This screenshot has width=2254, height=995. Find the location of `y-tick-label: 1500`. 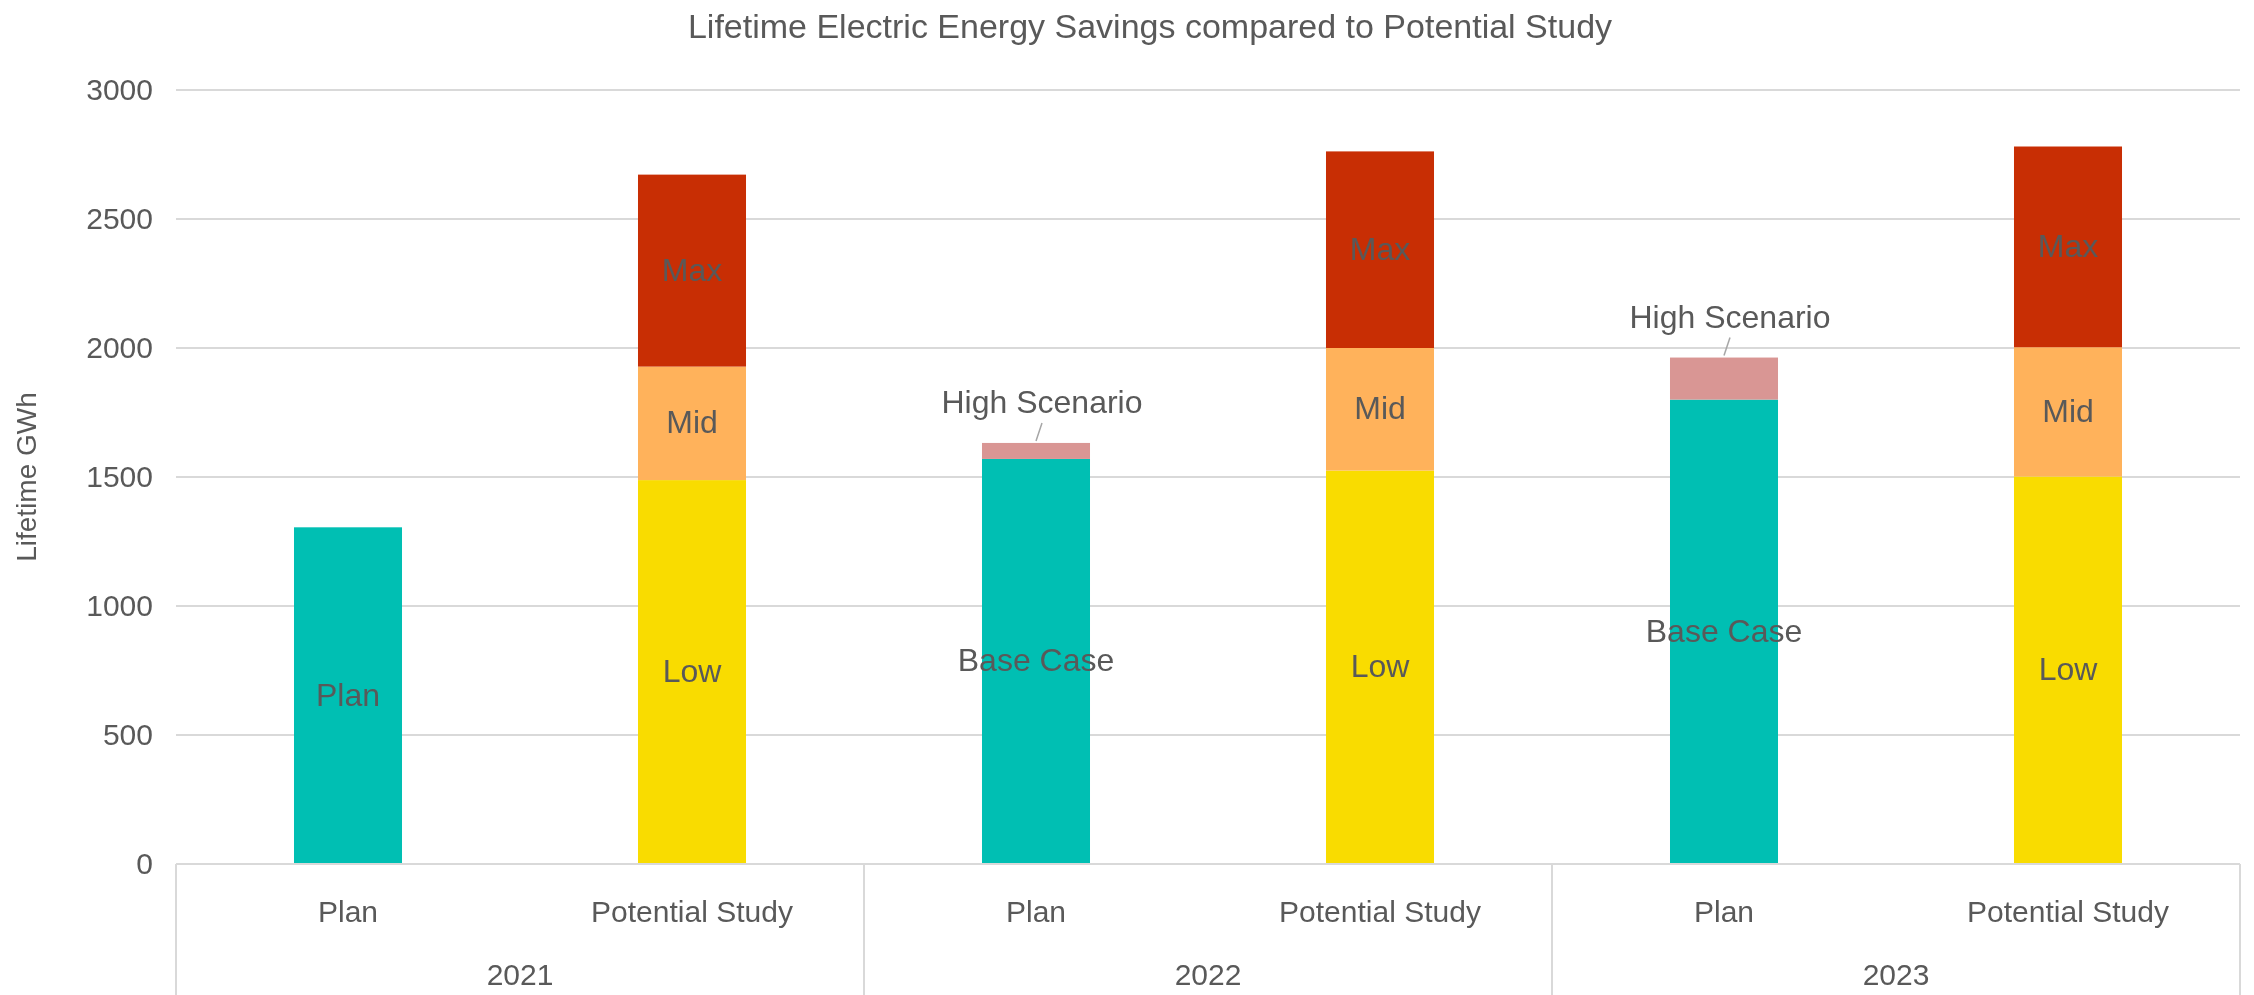

y-tick-label: 1500 is located at coordinates (119, 477).